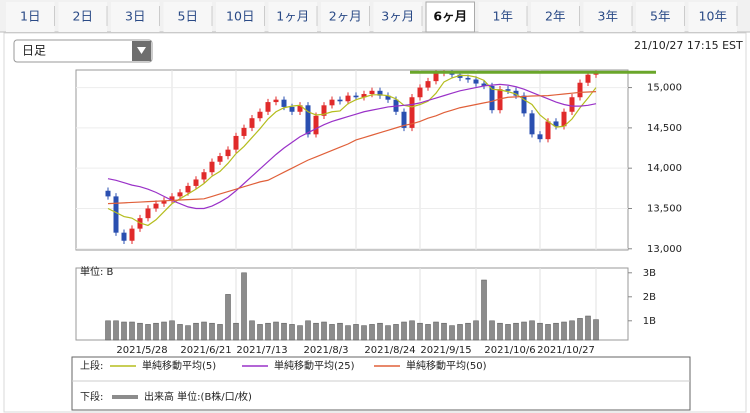 The image size is (750, 413). I want to click on tab-label: 1年, so click(503, 16).